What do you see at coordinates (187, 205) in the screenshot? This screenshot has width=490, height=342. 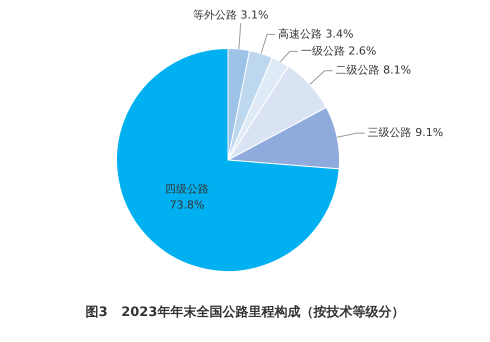 I see `data-label: 73.8%` at bounding box center [187, 205].